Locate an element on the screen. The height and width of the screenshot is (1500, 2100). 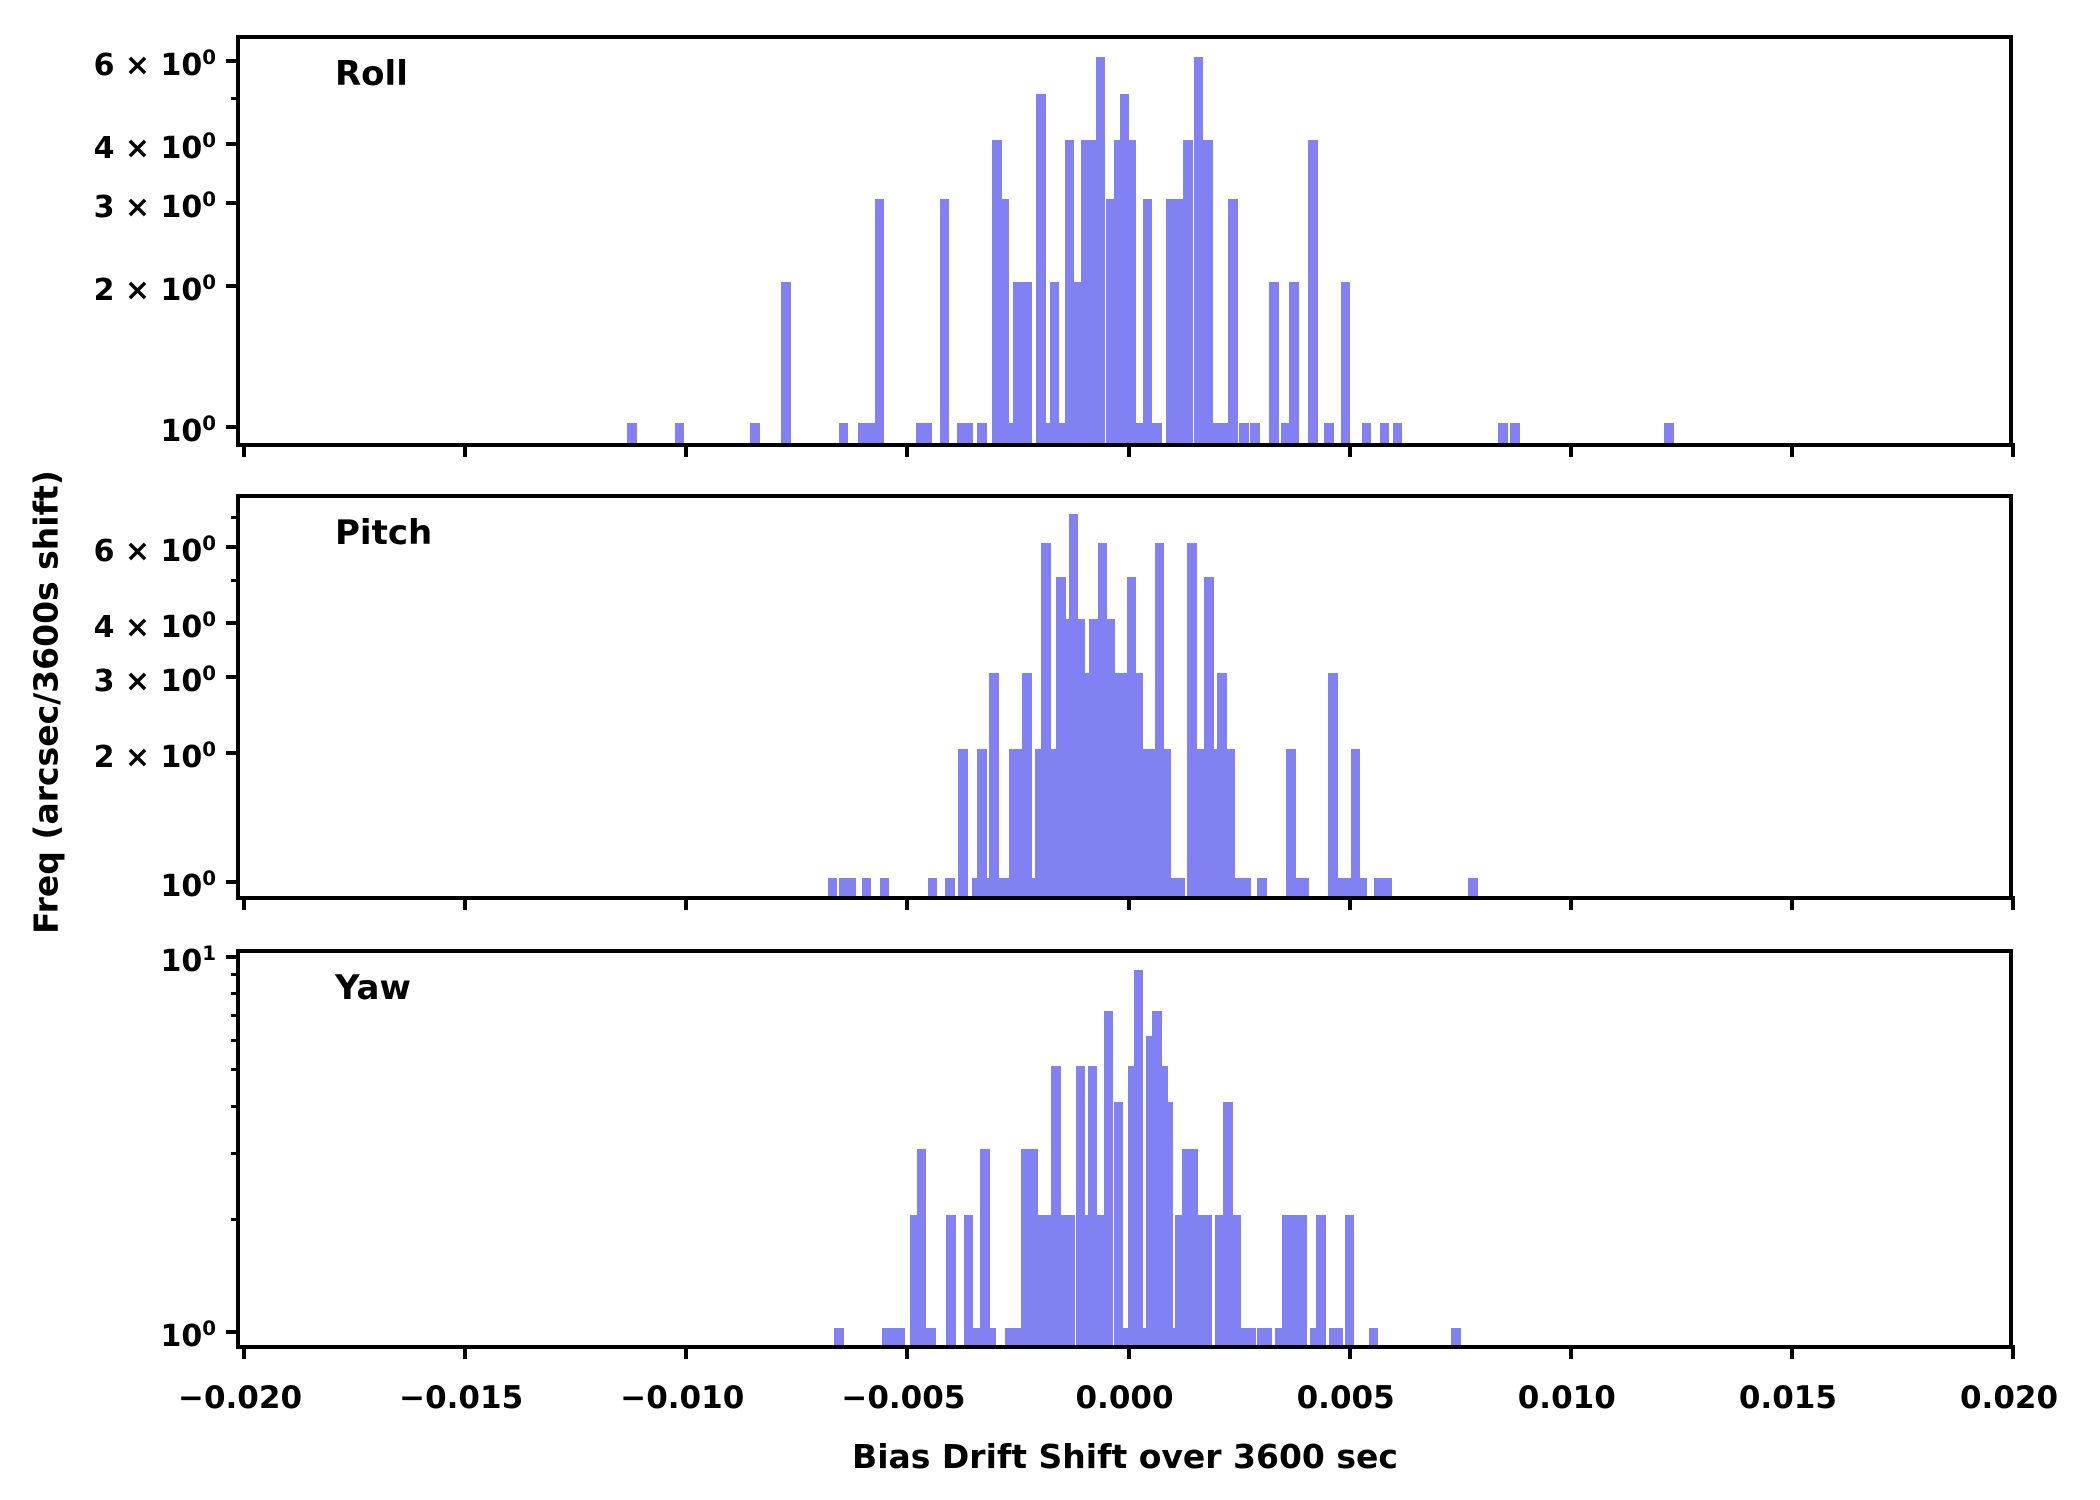
x-tick-label: 0.005 is located at coordinates (1345, 1398).